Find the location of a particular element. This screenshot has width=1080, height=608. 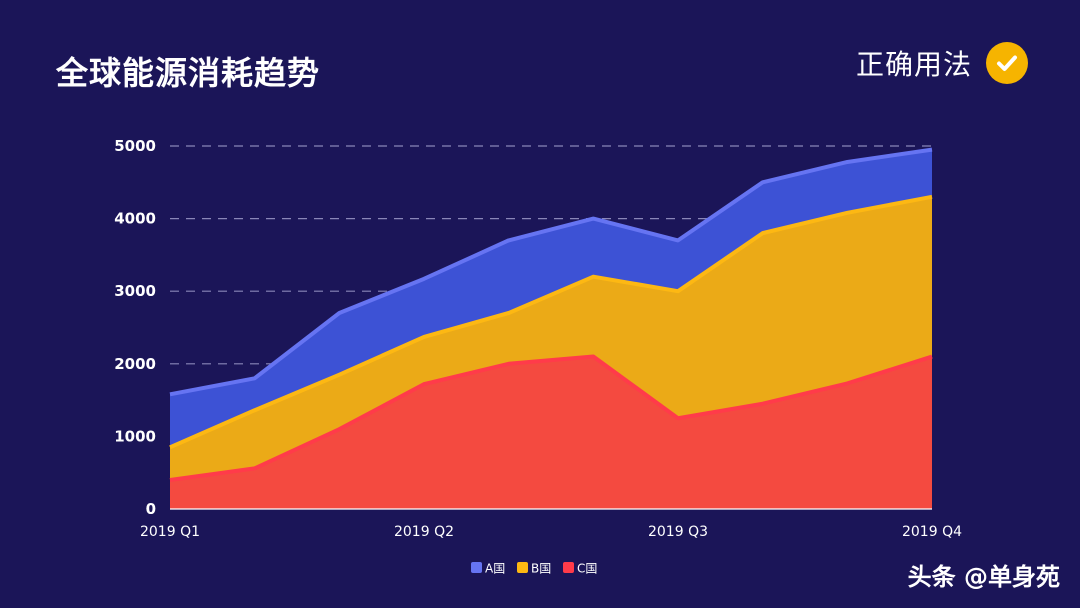

watermark: 头条 @单身苑 is located at coordinates (983, 577).